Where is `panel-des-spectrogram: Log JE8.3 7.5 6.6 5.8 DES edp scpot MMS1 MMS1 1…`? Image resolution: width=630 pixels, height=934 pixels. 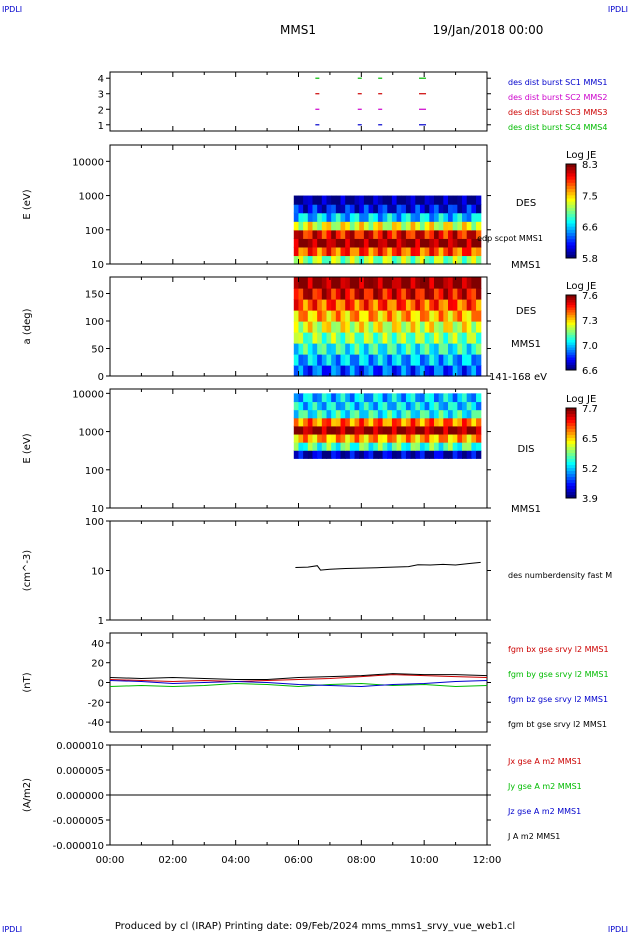
panel-des-spectrogram: Log JE8.3 7.5 6.6 5.8 DES edp scpot MMS1 MMS1 1… is located at coordinates (310, 207).